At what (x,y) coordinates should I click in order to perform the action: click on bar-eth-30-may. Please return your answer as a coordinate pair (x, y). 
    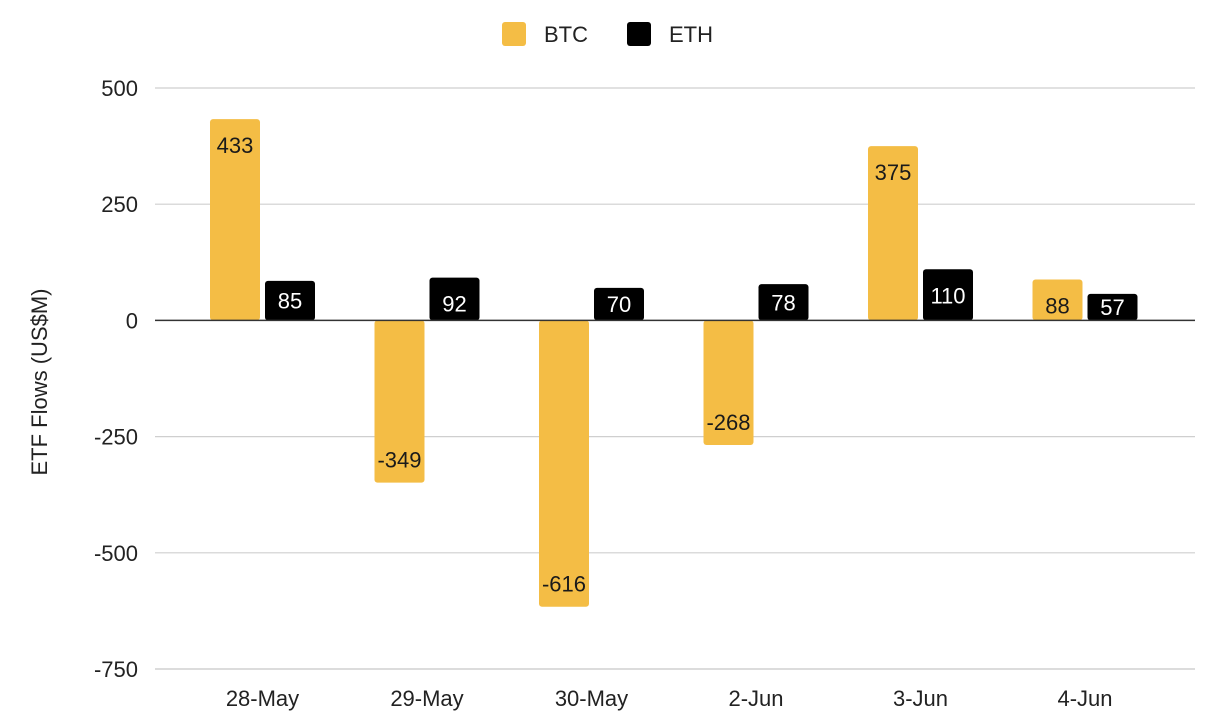
    Looking at the image, I should click on (619, 304).